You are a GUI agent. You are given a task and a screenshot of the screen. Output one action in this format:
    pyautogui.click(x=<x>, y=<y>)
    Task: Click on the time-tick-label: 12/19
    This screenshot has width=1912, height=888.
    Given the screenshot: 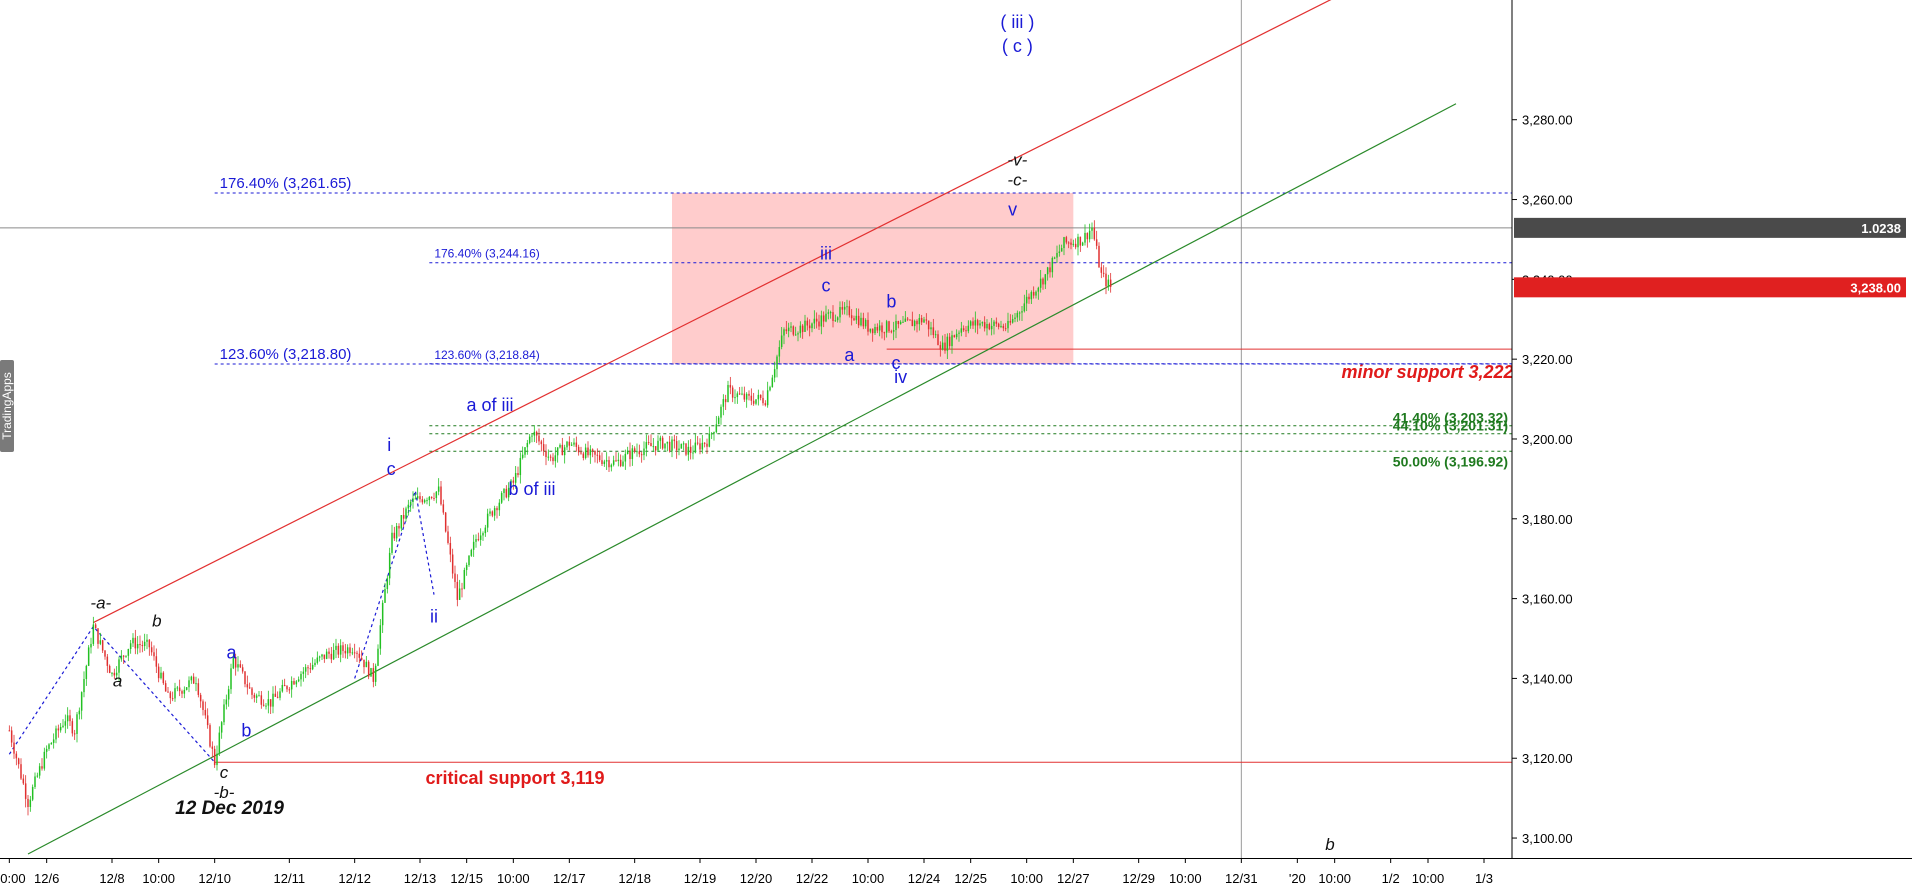 What is the action you would take?
    pyautogui.click(x=700, y=878)
    